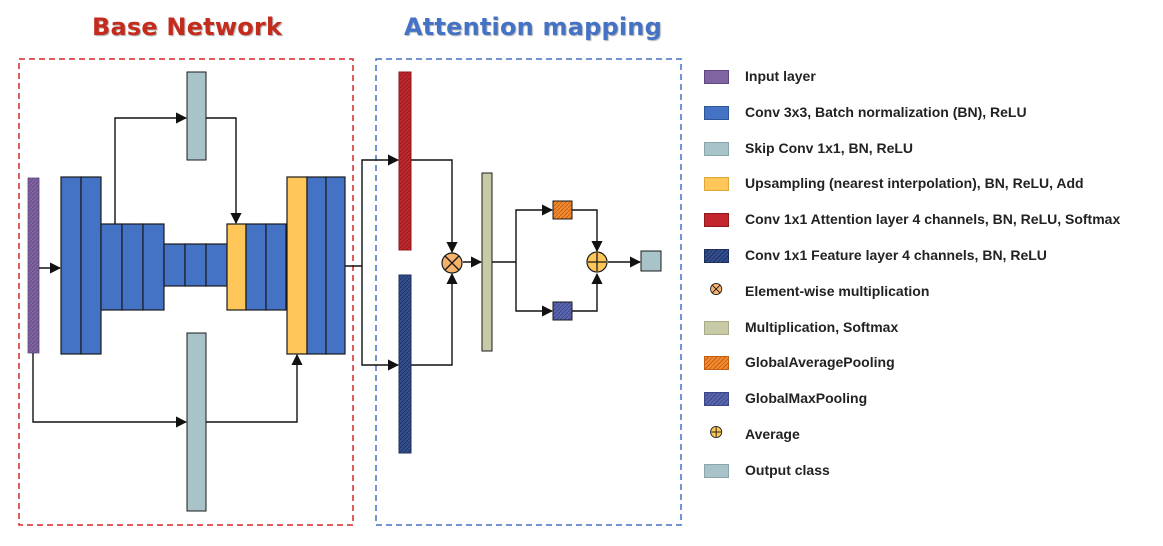 This screenshot has width=1163, height=546. I want to click on output-class-block, so click(651, 261).